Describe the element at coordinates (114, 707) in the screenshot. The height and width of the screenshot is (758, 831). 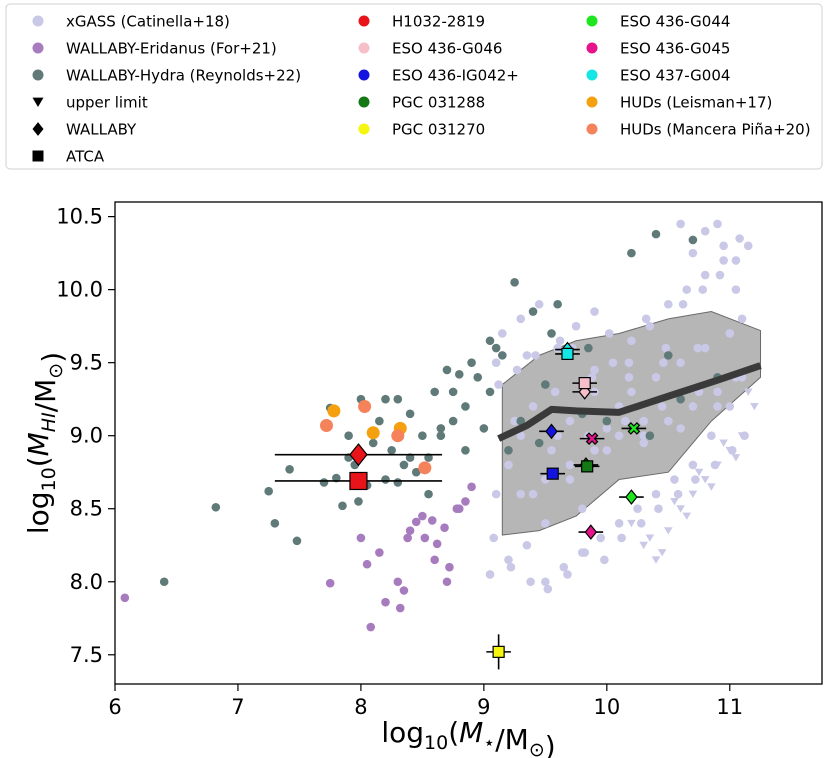
I see `x-tick-label: 6` at that location.